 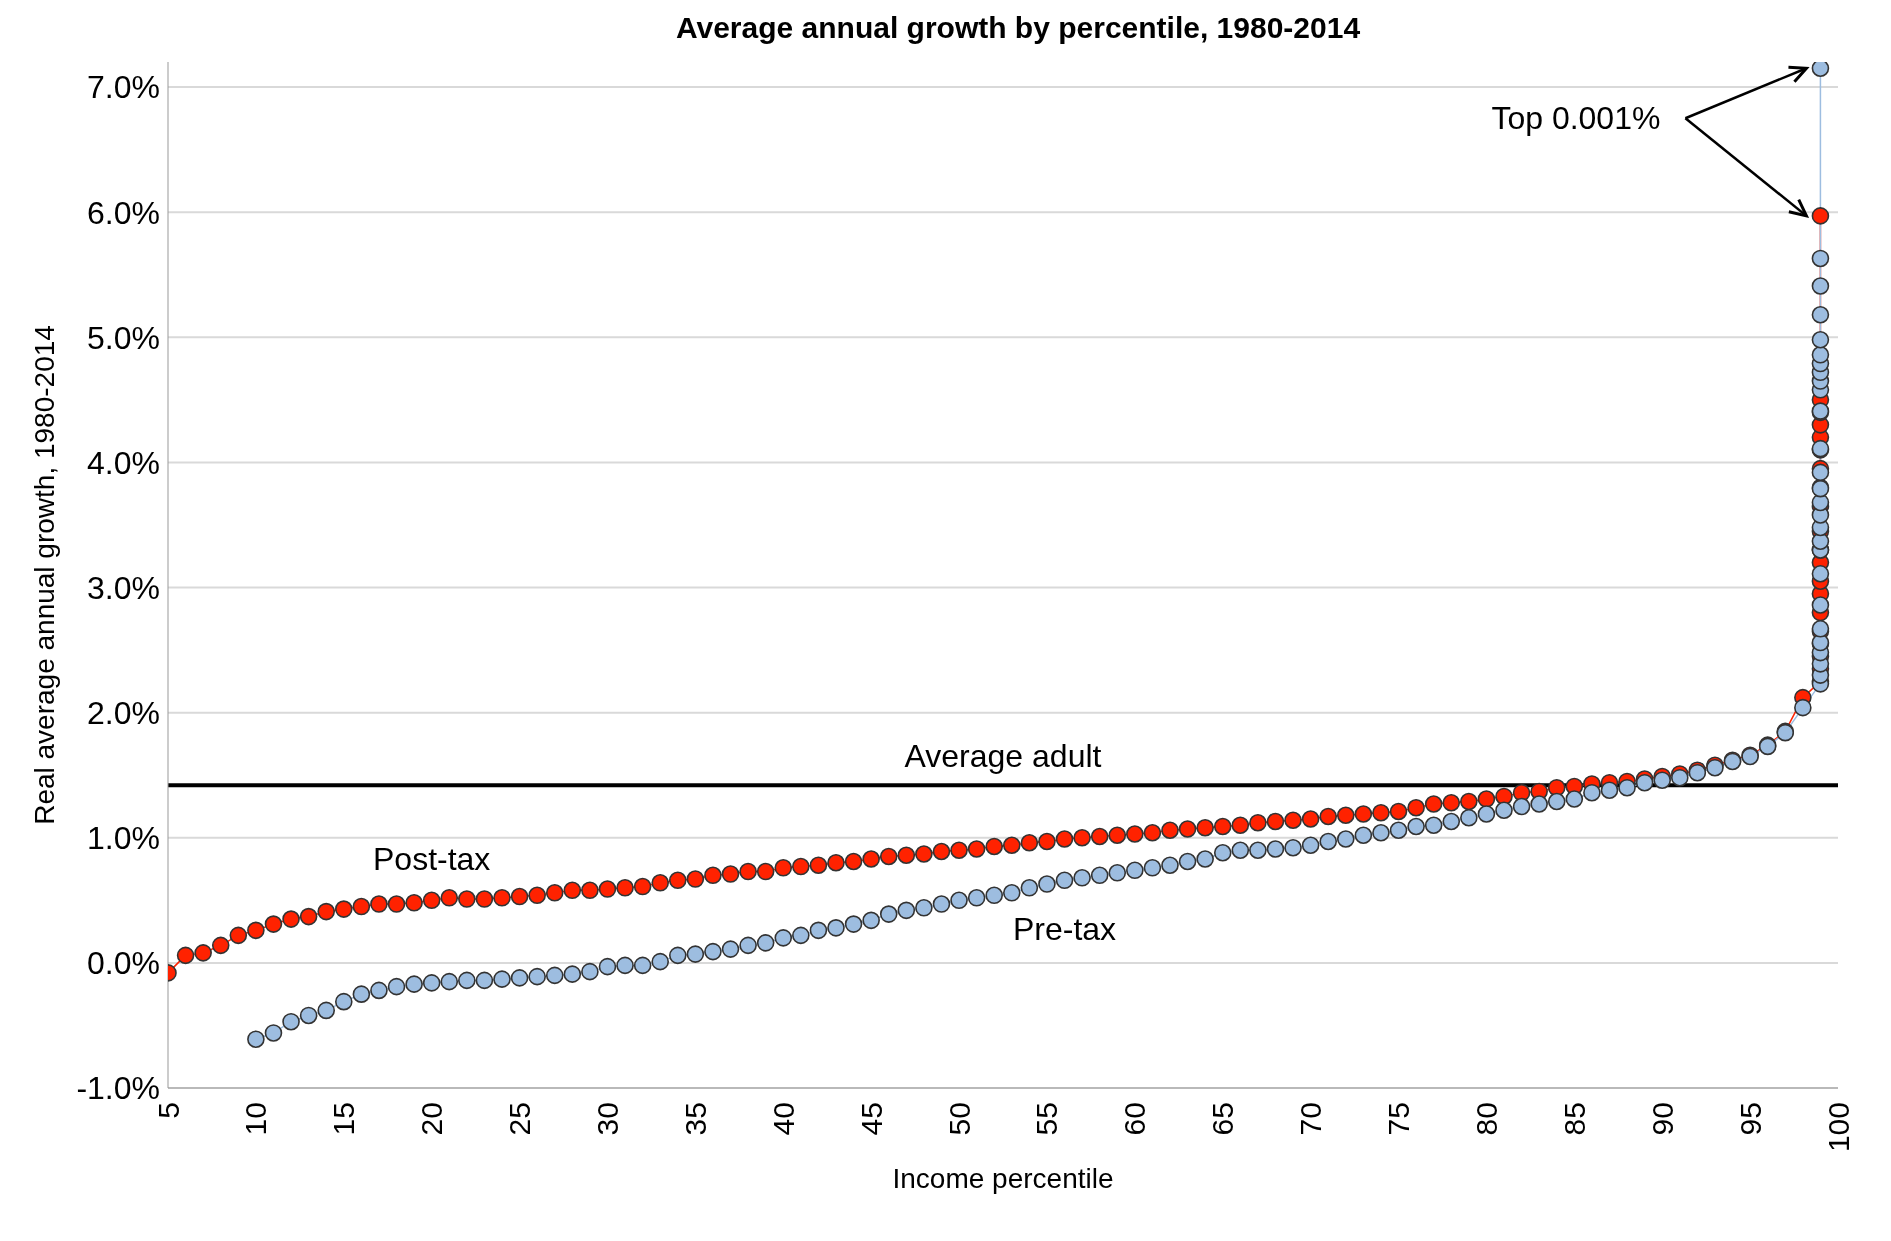 What do you see at coordinates (871, 1119) in the screenshot?
I see `x-tick-label: 45` at bounding box center [871, 1119].